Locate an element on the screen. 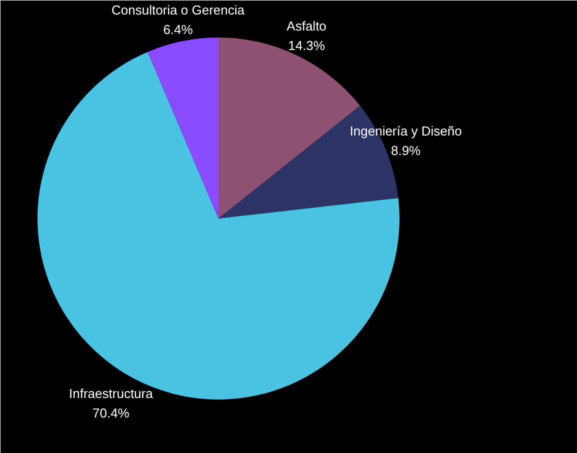 Image resolution: width=577 pixels, height=453 pixels. data-label: 8.9% is located at coordinates (406, 150).